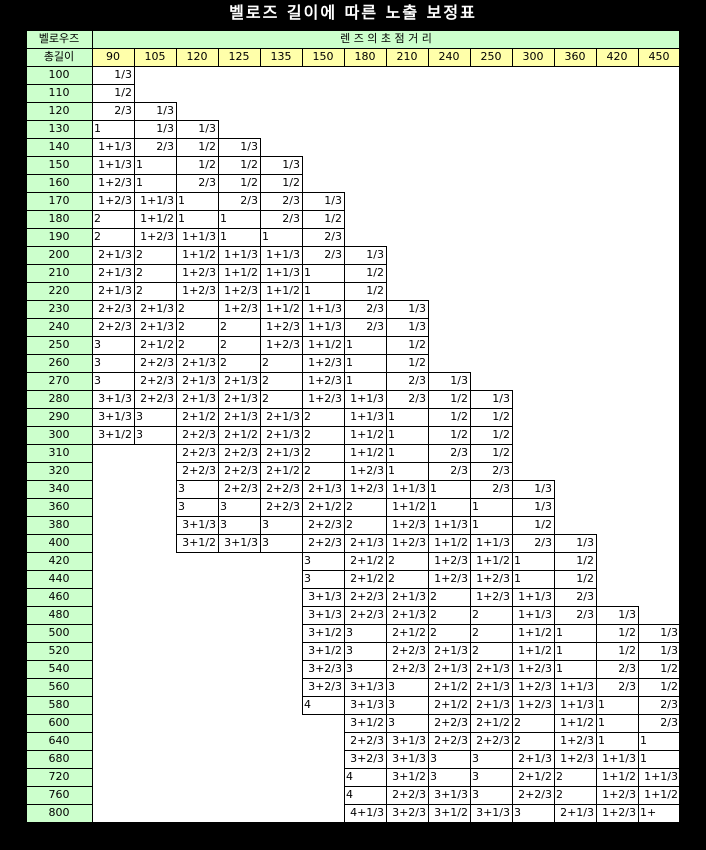  I want to click on table-cell: 2/3, so click(323, 237).